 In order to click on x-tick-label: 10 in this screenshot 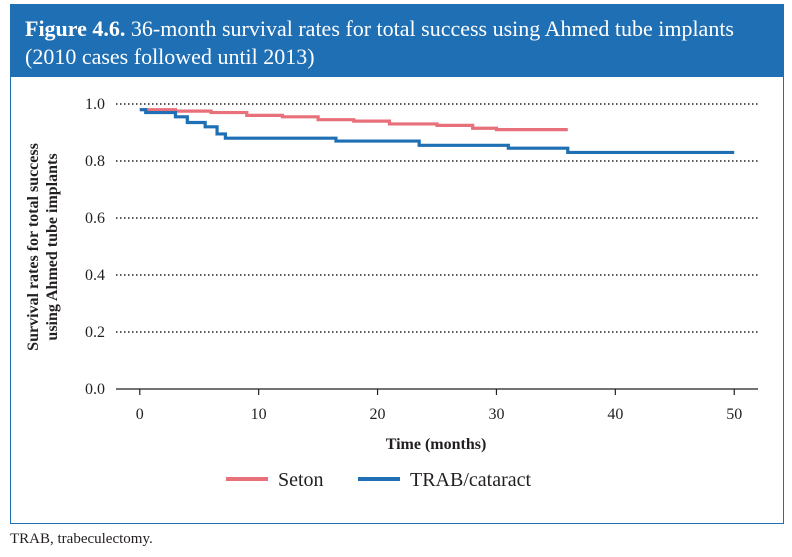, I will do `click(259, 414)`.